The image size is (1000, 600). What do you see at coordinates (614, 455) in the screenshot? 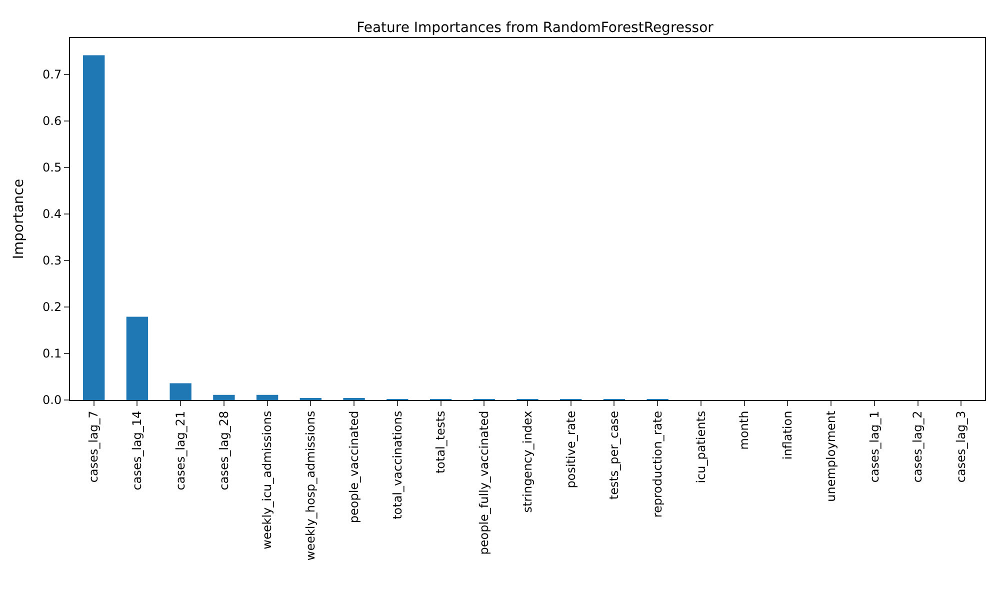
I see `x-tick-label: tests_per_case` at bounding box center [614, 455].